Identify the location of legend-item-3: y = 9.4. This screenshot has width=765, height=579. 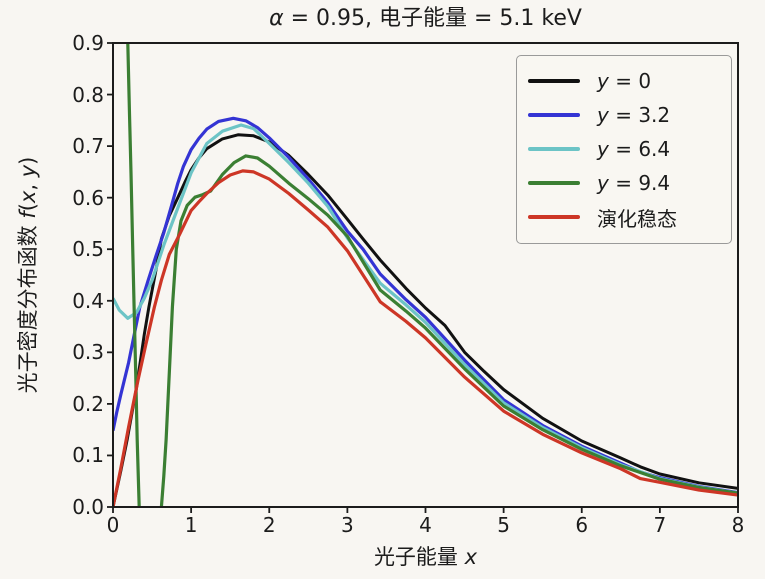
(624, 183).